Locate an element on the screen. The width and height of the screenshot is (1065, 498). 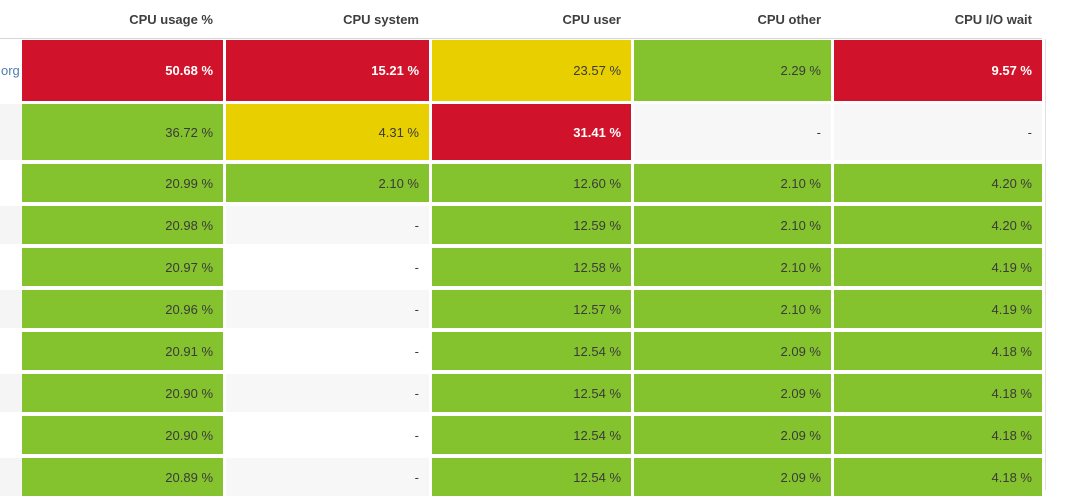
agent-name-cell: org is located at coordinates (11, 70).